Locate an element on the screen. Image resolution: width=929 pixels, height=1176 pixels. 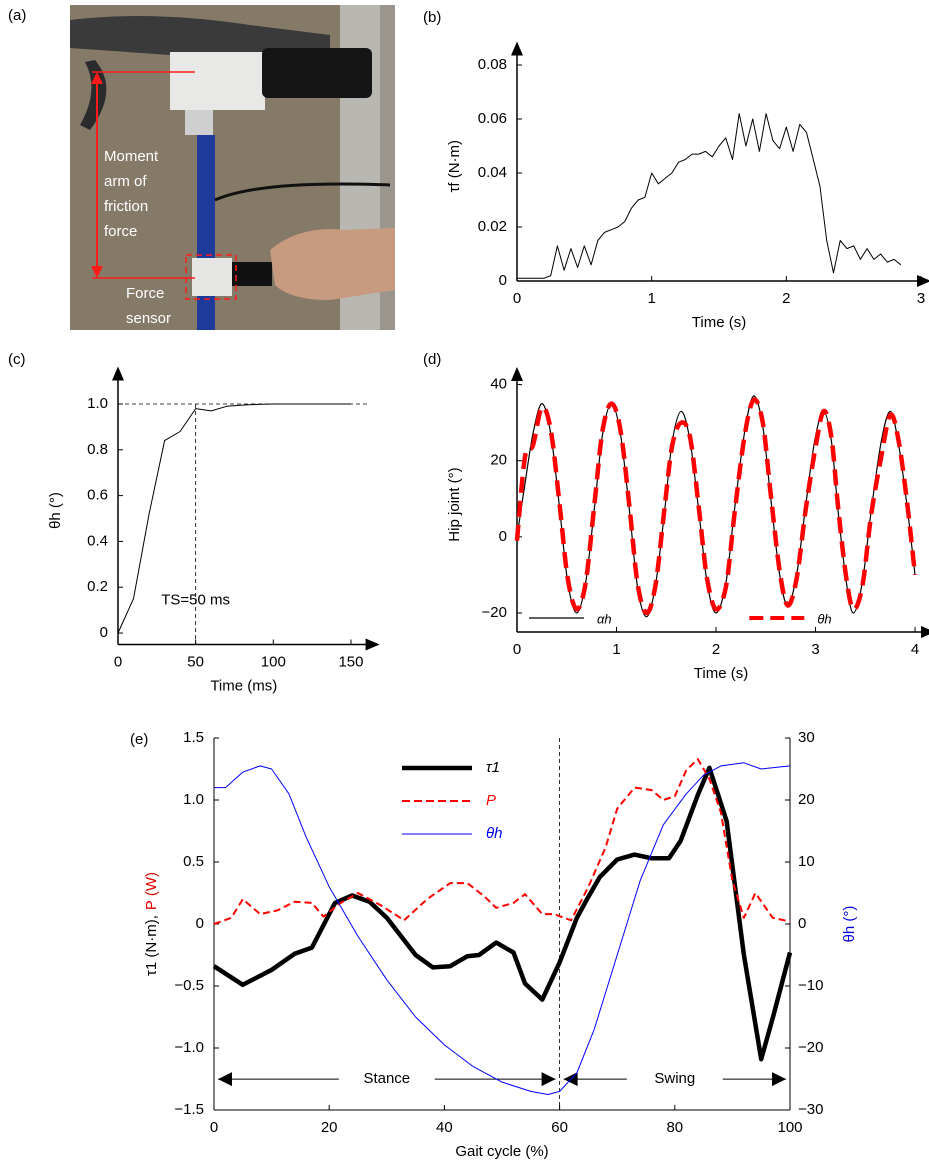
phase-label: Stance is located at coordinates (386, 1078).